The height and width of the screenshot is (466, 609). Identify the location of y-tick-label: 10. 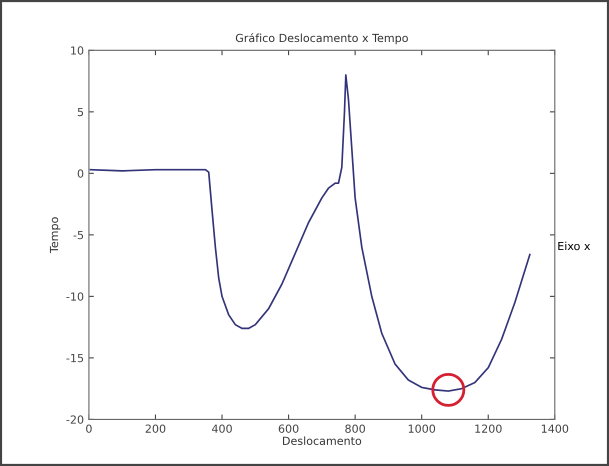
(77, 50).